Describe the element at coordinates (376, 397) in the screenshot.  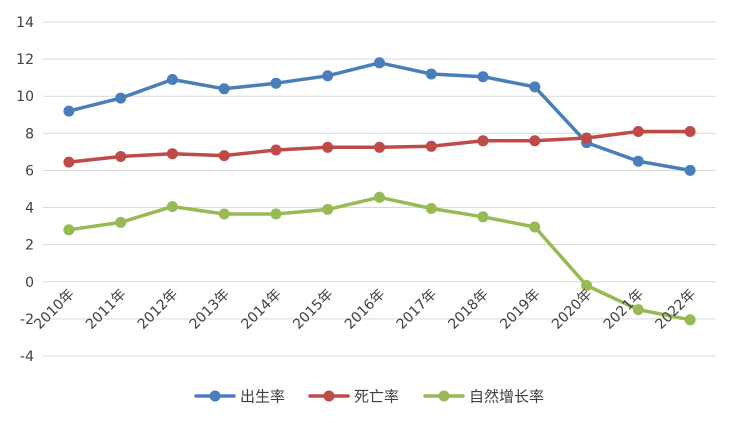
I see `legend-label: 死亡率` at that location.